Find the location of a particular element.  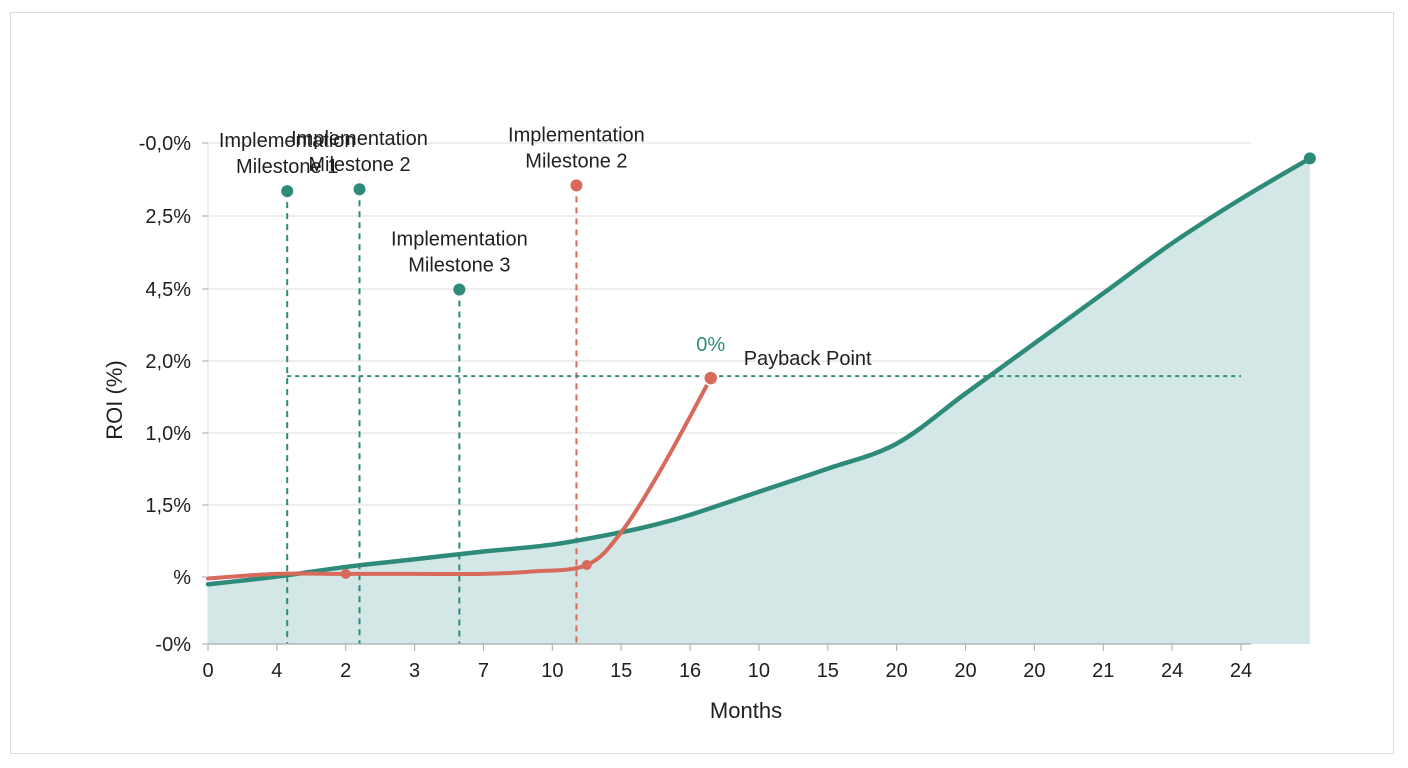

payback-point-label: Payback Point is located at coordinates (808, 359).